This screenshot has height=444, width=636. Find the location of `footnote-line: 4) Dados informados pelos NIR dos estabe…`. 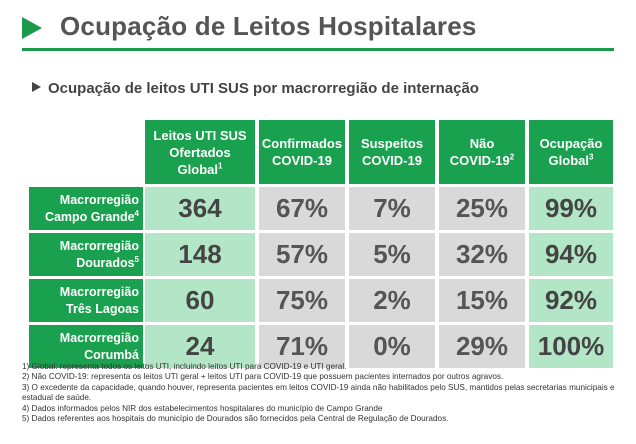

footnote-line: 4) Dados informados pelos NIR dos estabe… is located at coordinates (202, 408).